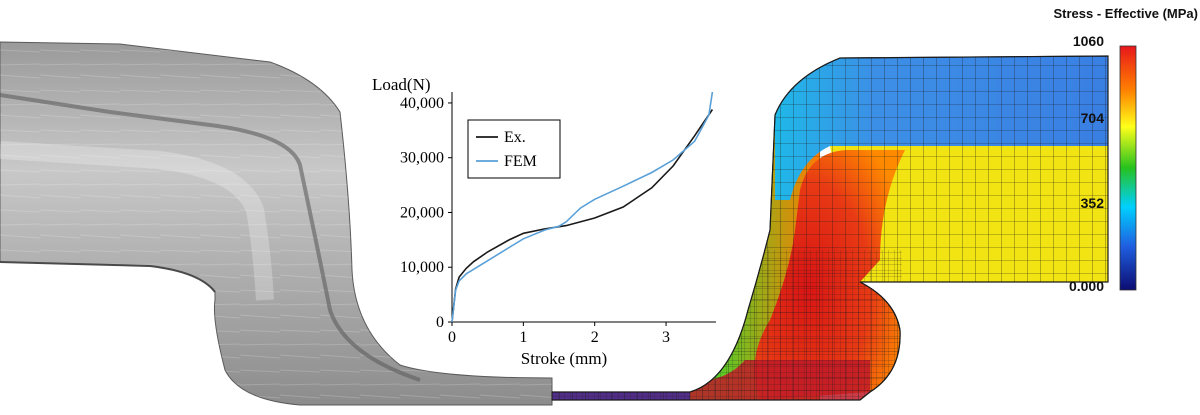  What do you see at coordinates (401, 84) in the screenshot?
I see `y-axis-label: Load(N)` at bounding box center [401, 84].